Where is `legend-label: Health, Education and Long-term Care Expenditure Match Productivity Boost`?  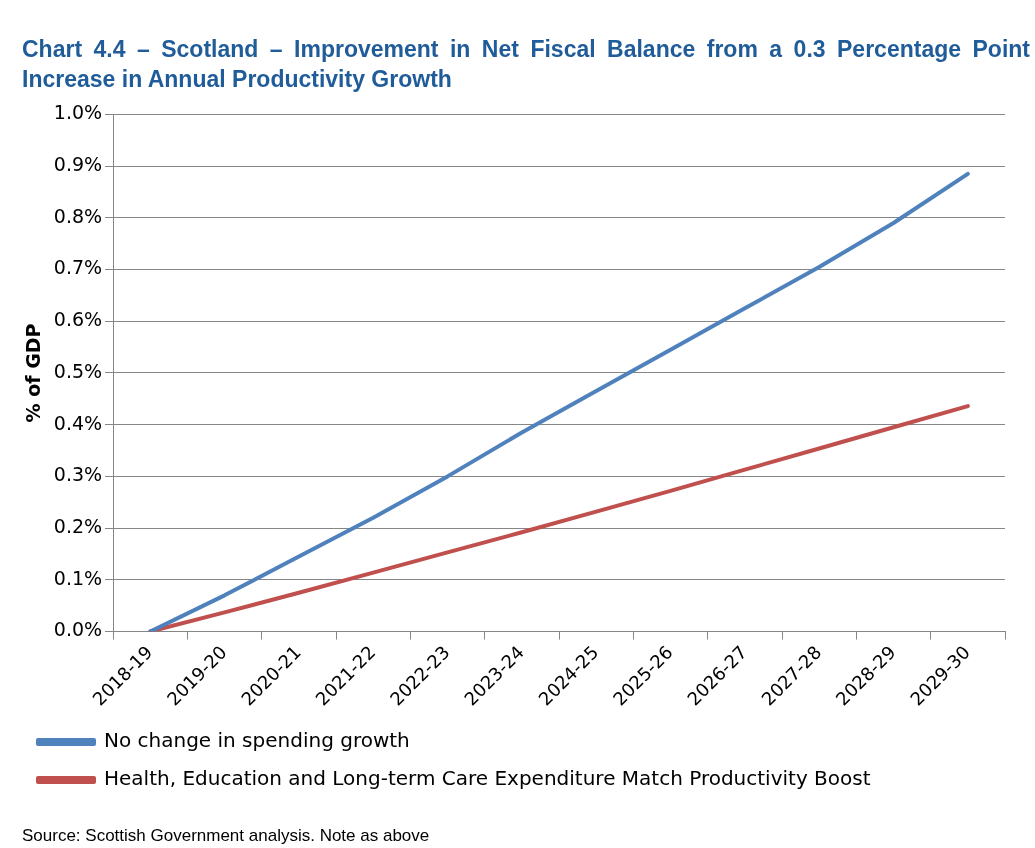
legend-label: Health, Education and Long-term Care Expenditure Match Productivity Boost is located at coordinates (487, 778).